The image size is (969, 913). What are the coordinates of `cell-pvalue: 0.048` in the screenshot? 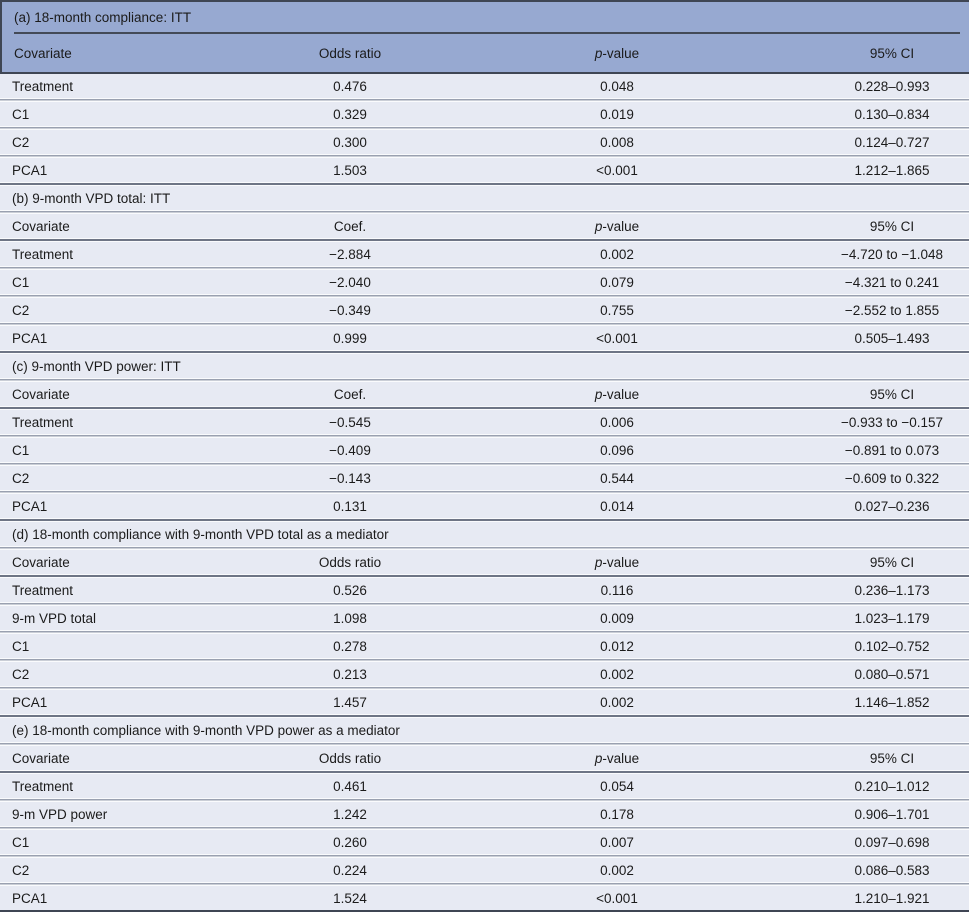 It's located at (617, 86).